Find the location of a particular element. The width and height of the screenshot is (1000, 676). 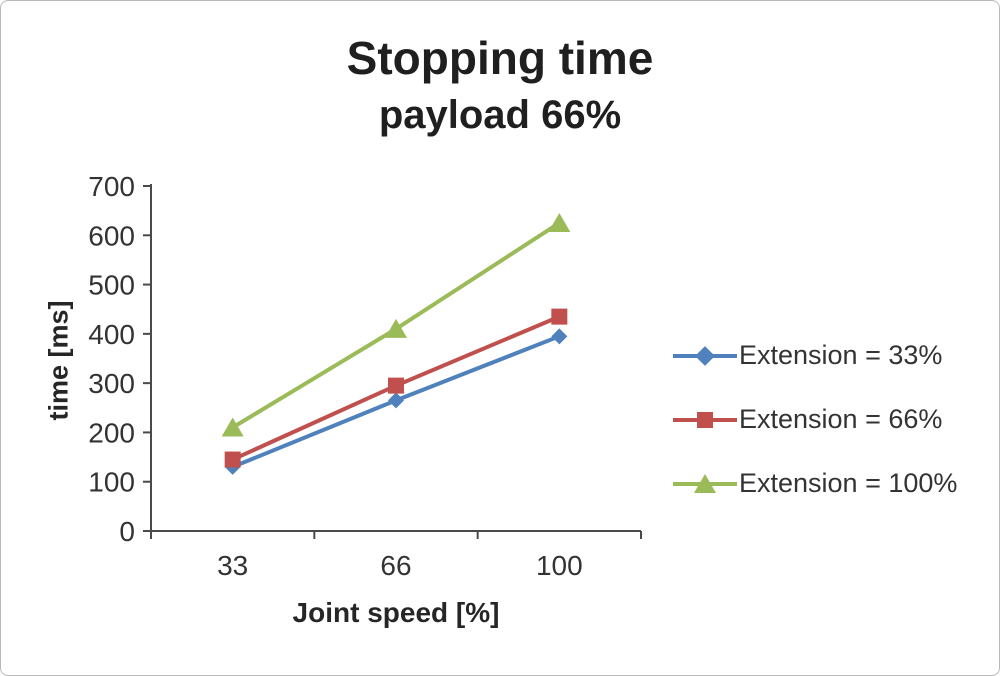

legend-item: Extension = 66% is located at coordinates (815, 419).